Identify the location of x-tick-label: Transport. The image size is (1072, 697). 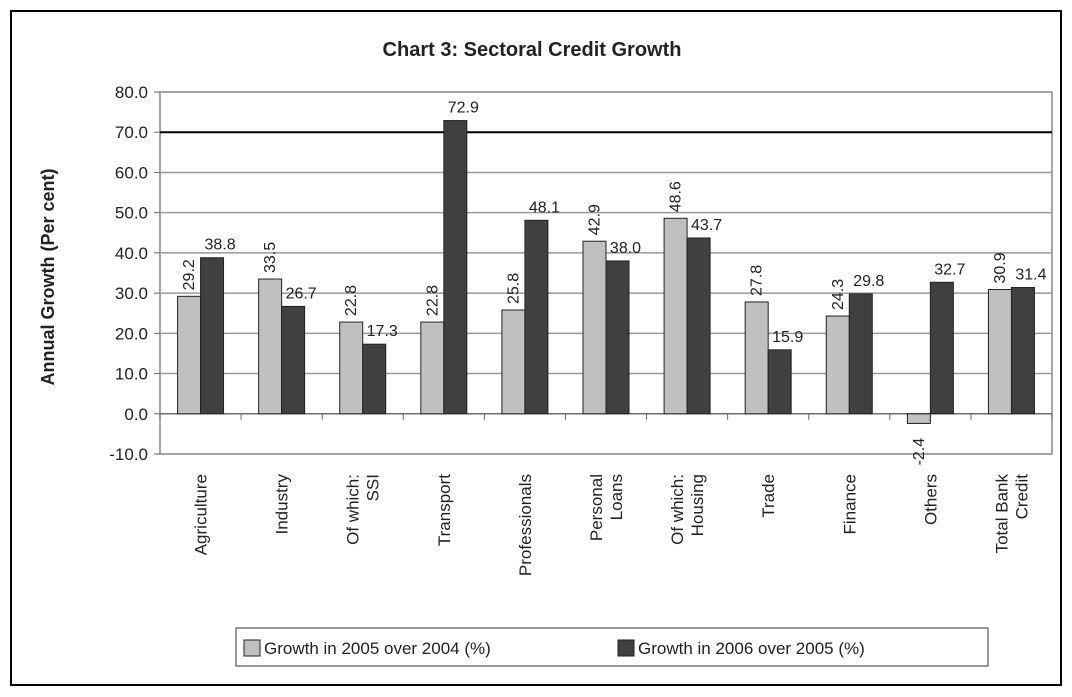
(444, 510).